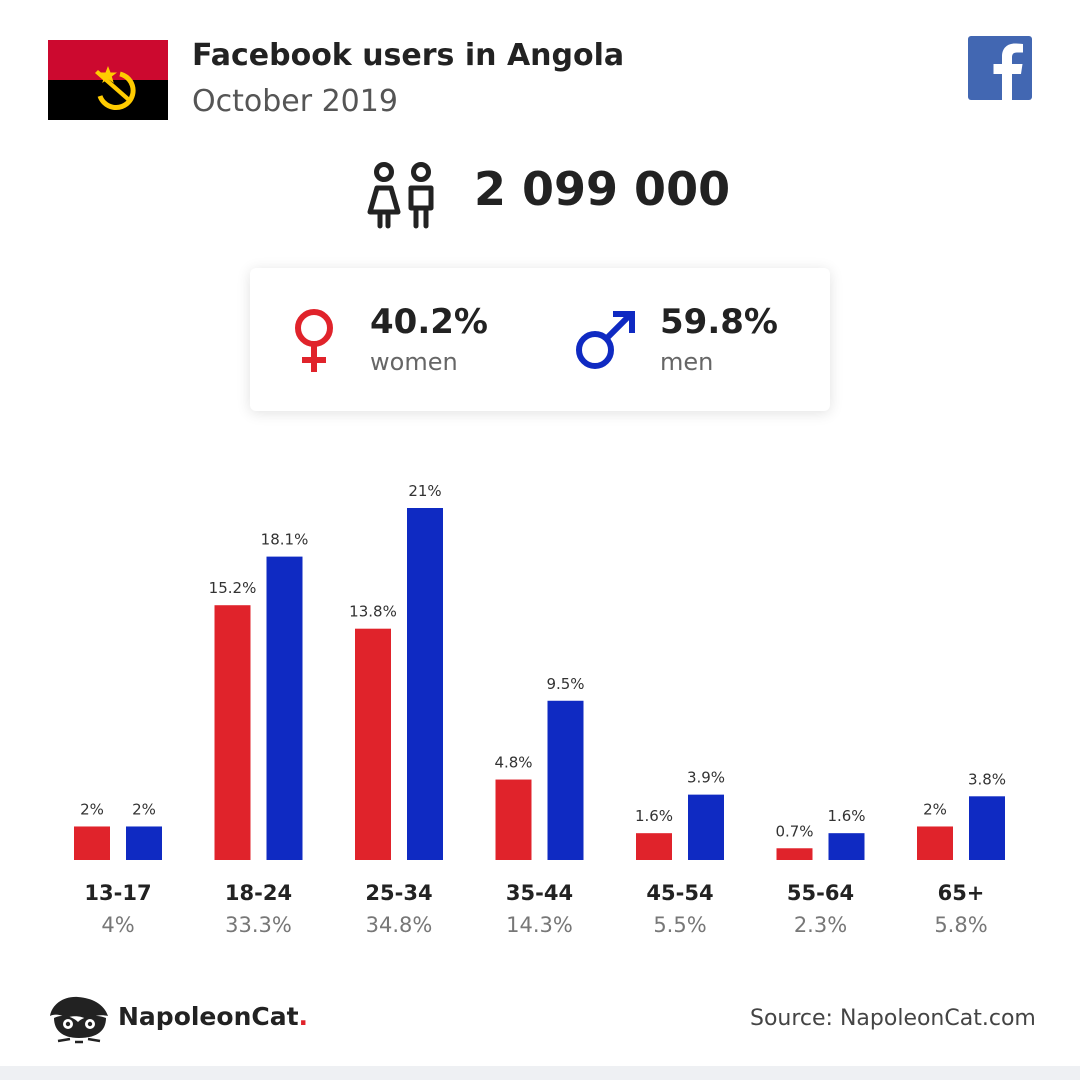  I want to click on category-label-55-64: 55-64, so click(820, 893).